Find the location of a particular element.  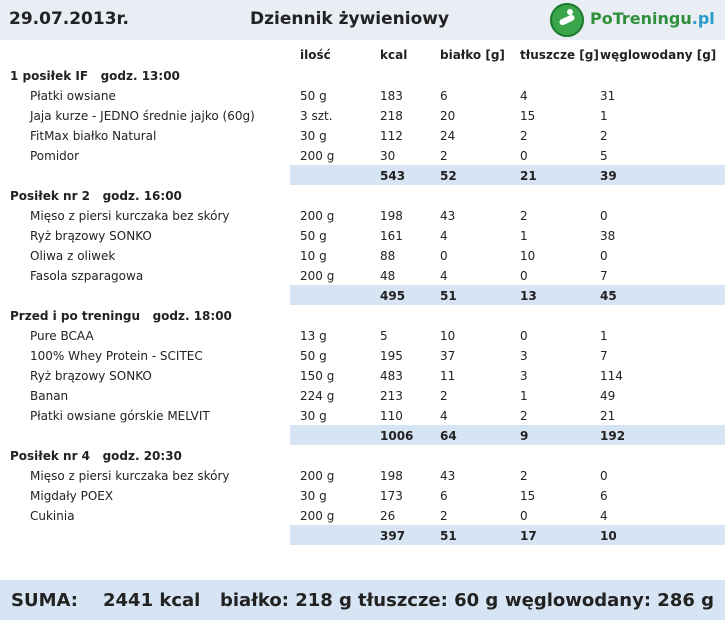

food-kcal: 173 is located at coordinates (391, 496).